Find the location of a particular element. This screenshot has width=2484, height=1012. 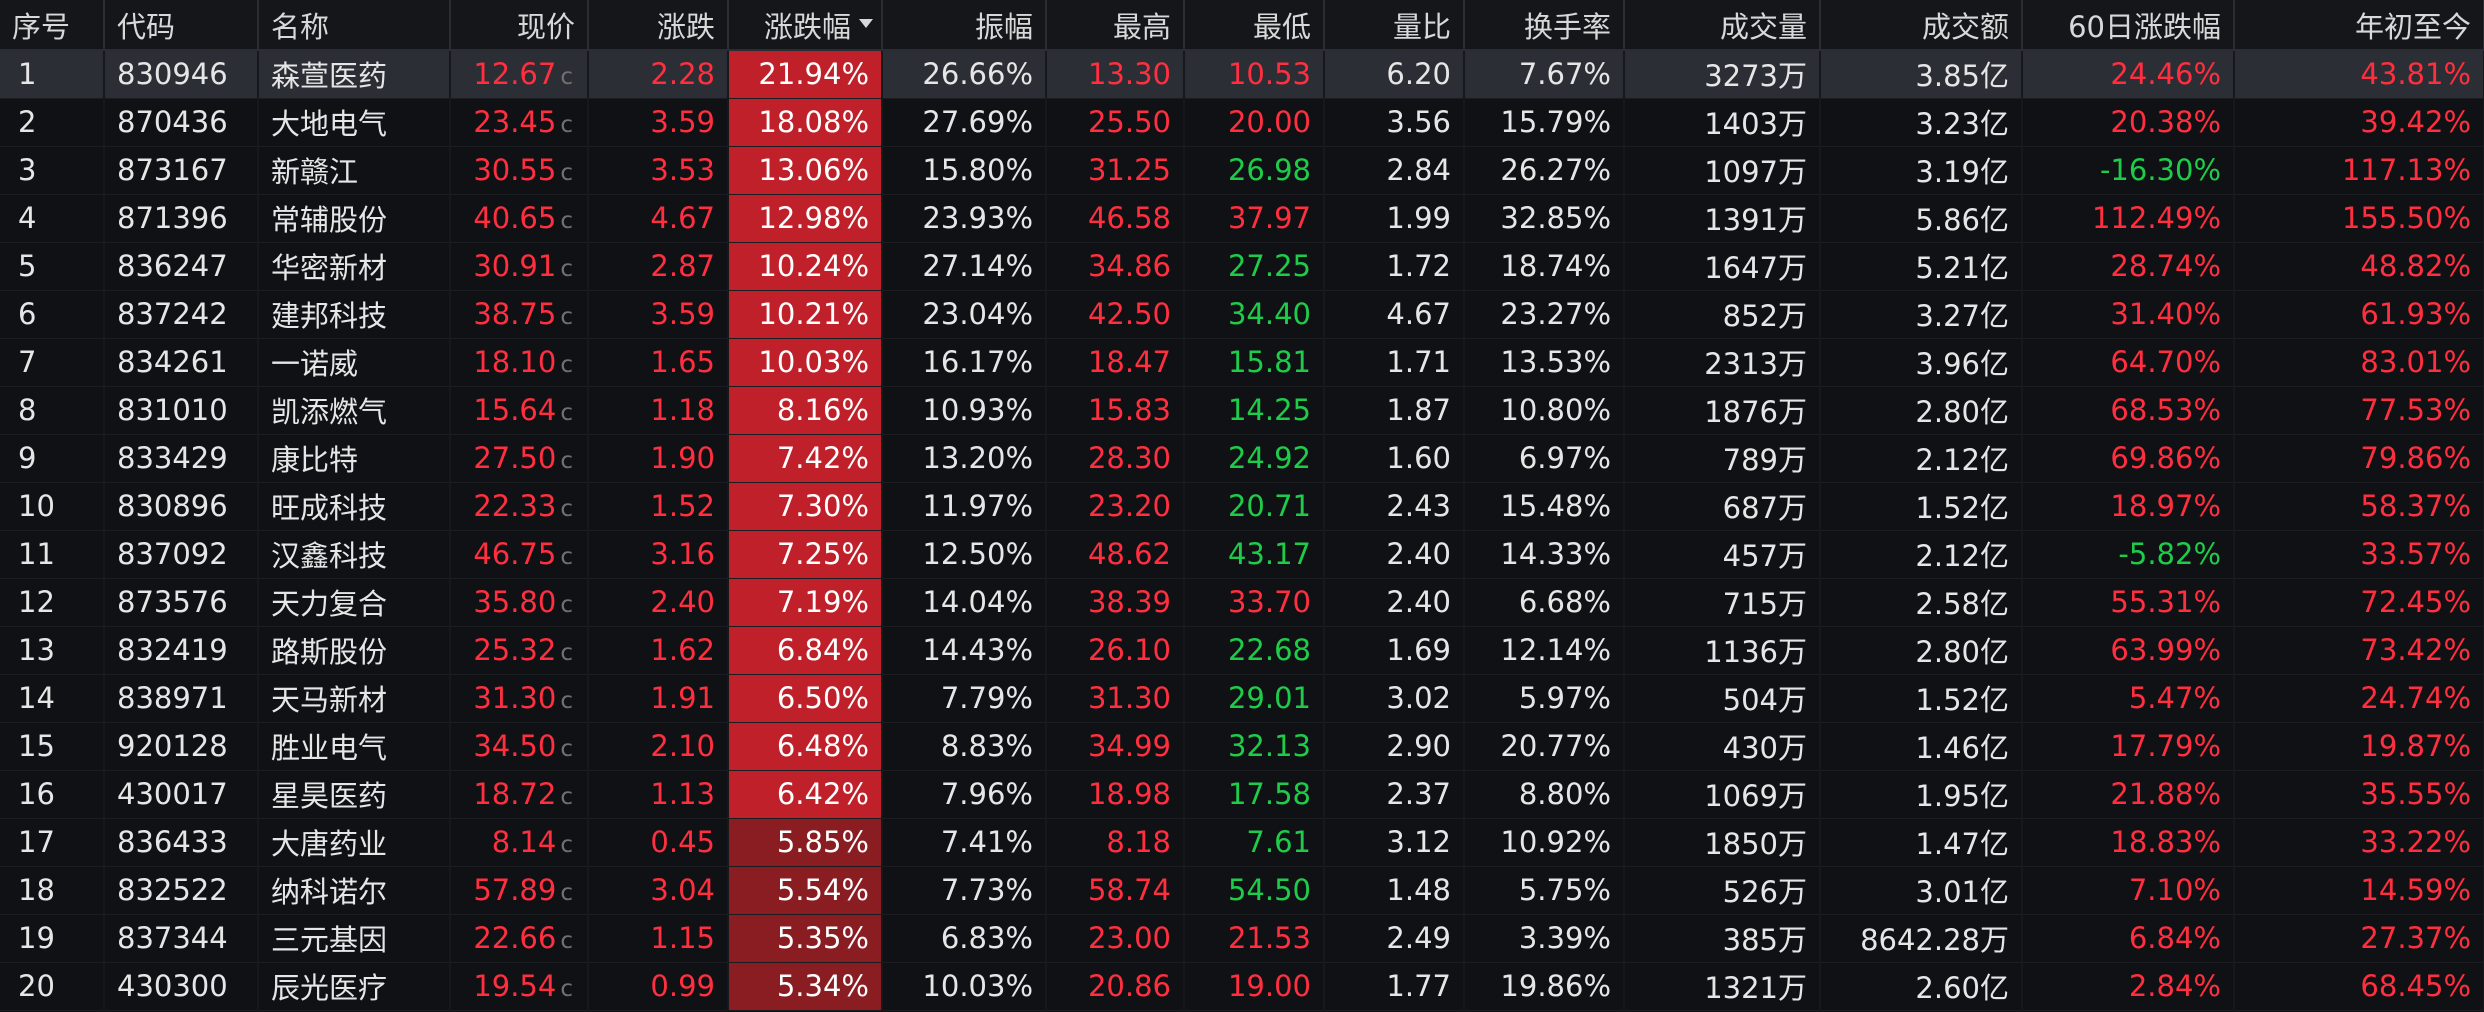

cell-turnover: 18.74% is located at coordinates (1544, 266).